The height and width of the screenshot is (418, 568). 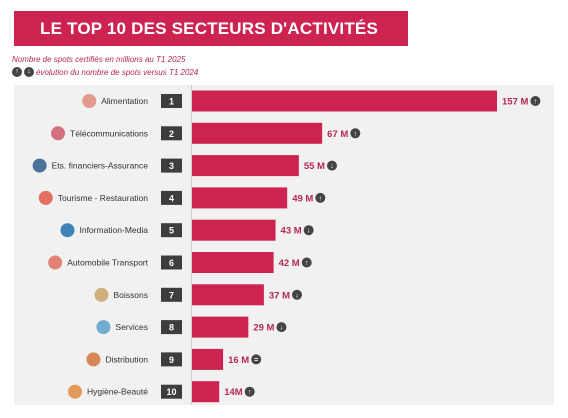 I want to click on value-label: 37 M, so click(x=279, y=295).